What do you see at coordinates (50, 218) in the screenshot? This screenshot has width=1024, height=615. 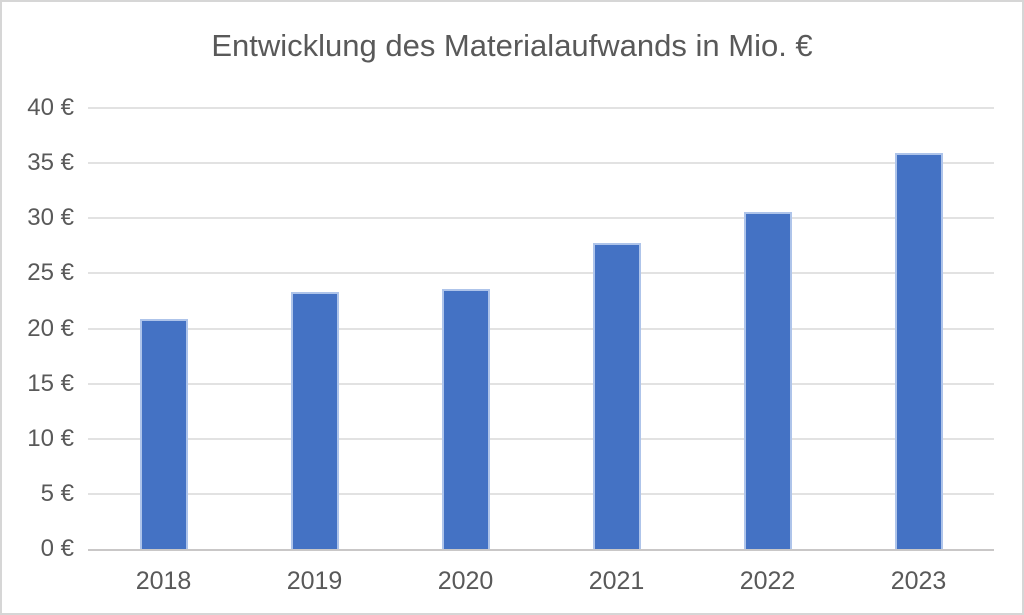 I see `y-tick-label: 30 €` at bounding box center [50, 218].